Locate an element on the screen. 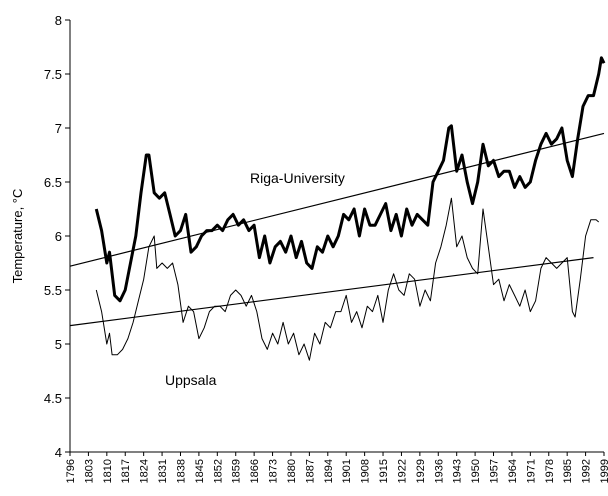  trend-line is located at coordinates (331, 292).